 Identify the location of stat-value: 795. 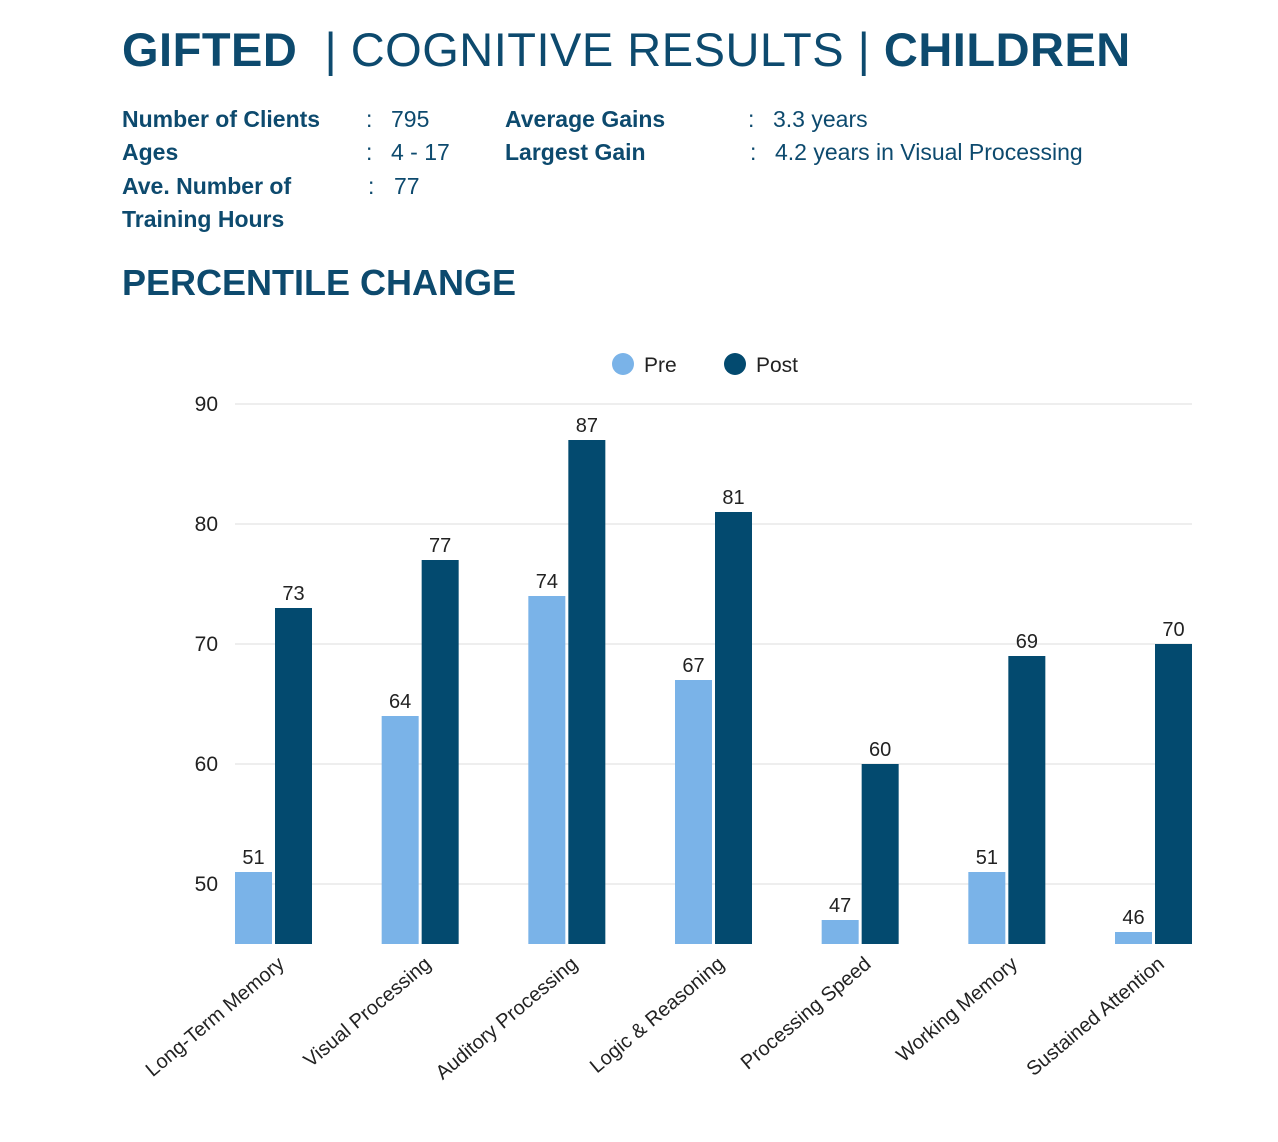
(410, 119).